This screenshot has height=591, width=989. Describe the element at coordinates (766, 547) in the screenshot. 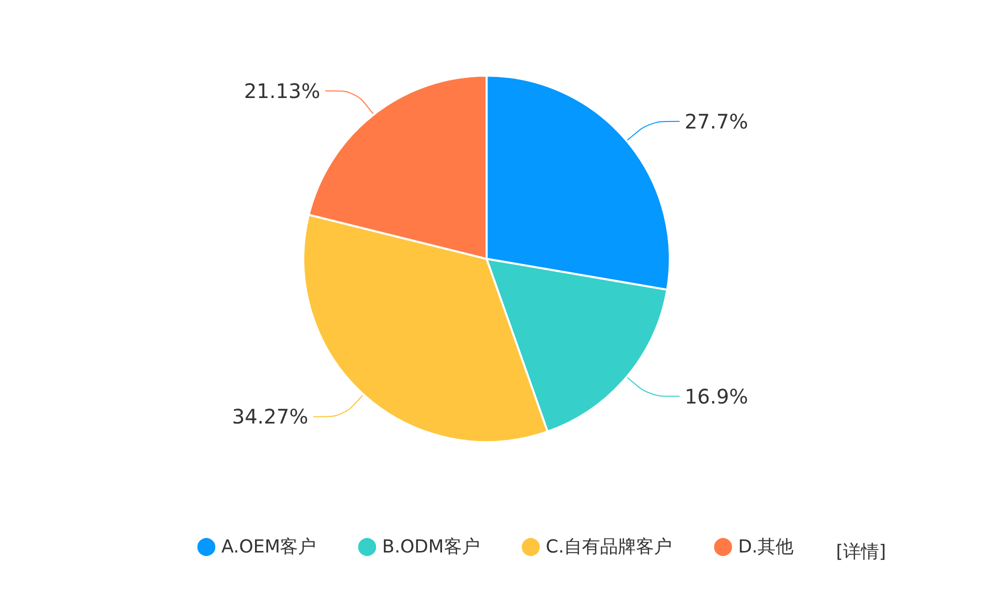

I see `legend-label: D.其他` at that location.